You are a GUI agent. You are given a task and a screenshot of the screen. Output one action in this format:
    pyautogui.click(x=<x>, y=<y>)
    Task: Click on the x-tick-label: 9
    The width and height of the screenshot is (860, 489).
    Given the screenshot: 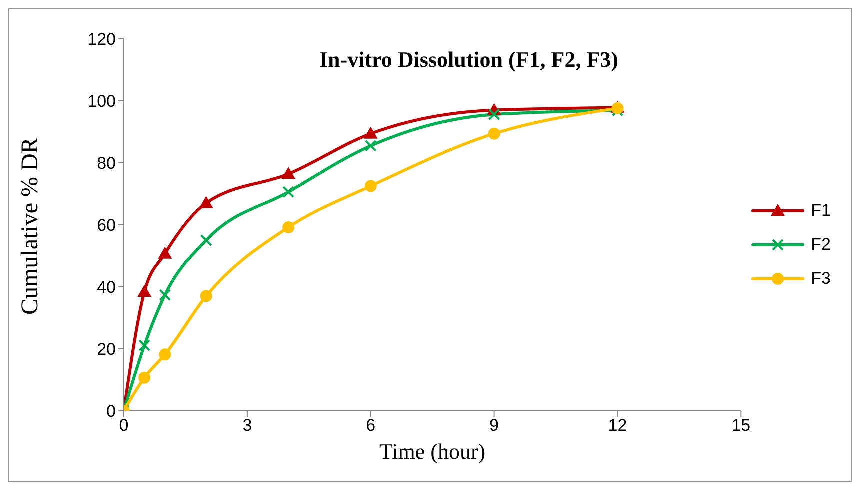 What is the action you would take?
    pyautogui.click(x=495, y=426)
    